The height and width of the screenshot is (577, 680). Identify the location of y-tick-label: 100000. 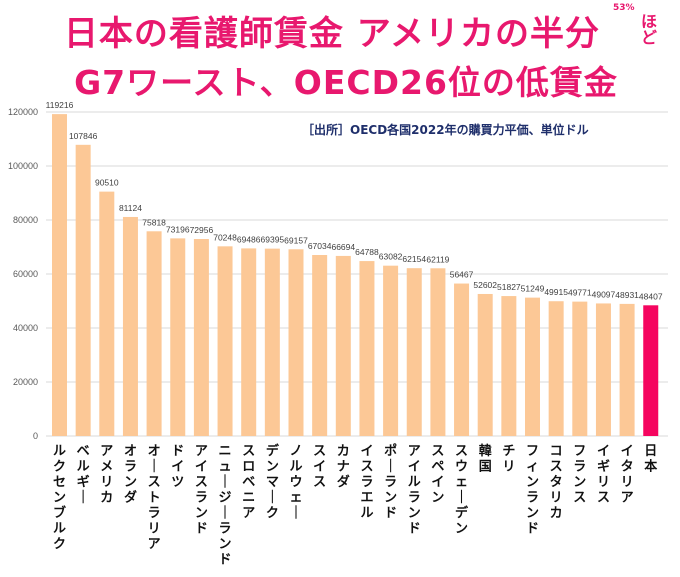
(23, 166).